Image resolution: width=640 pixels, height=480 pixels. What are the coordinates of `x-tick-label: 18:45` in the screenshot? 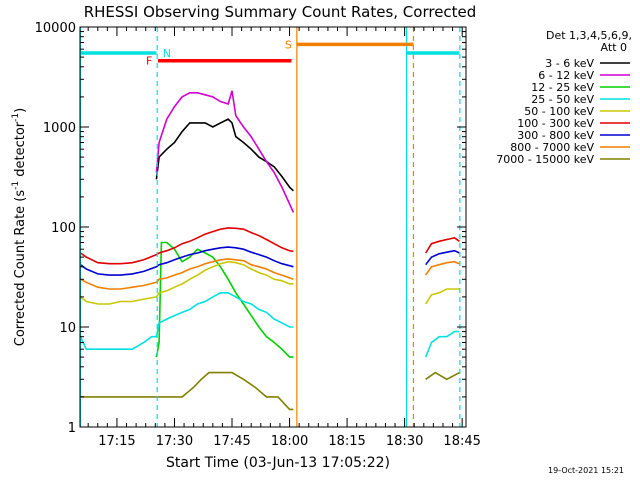 It's located at (461, 441).